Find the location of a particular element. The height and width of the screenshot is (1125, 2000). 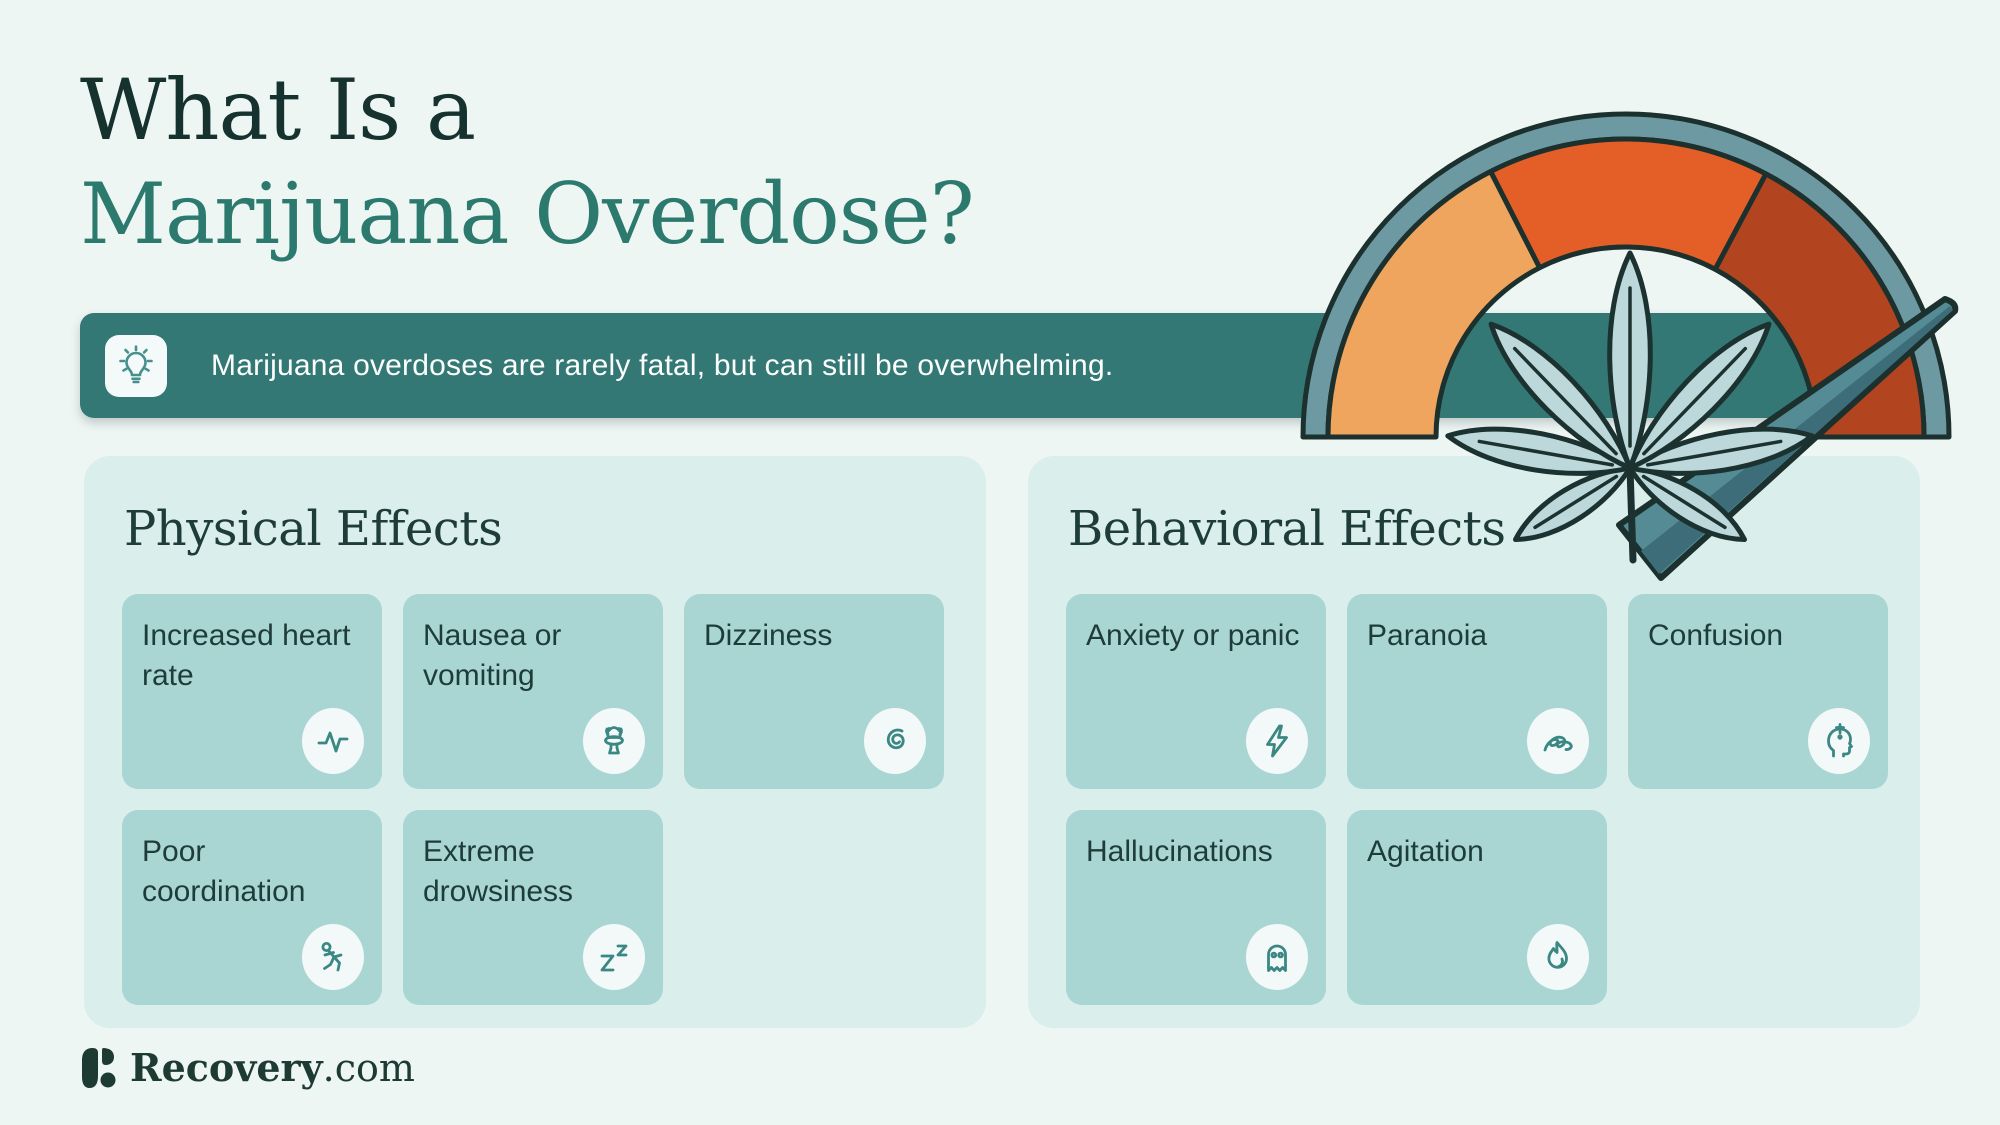

brand-name: Recovery is located at coordinates (226, 1067).